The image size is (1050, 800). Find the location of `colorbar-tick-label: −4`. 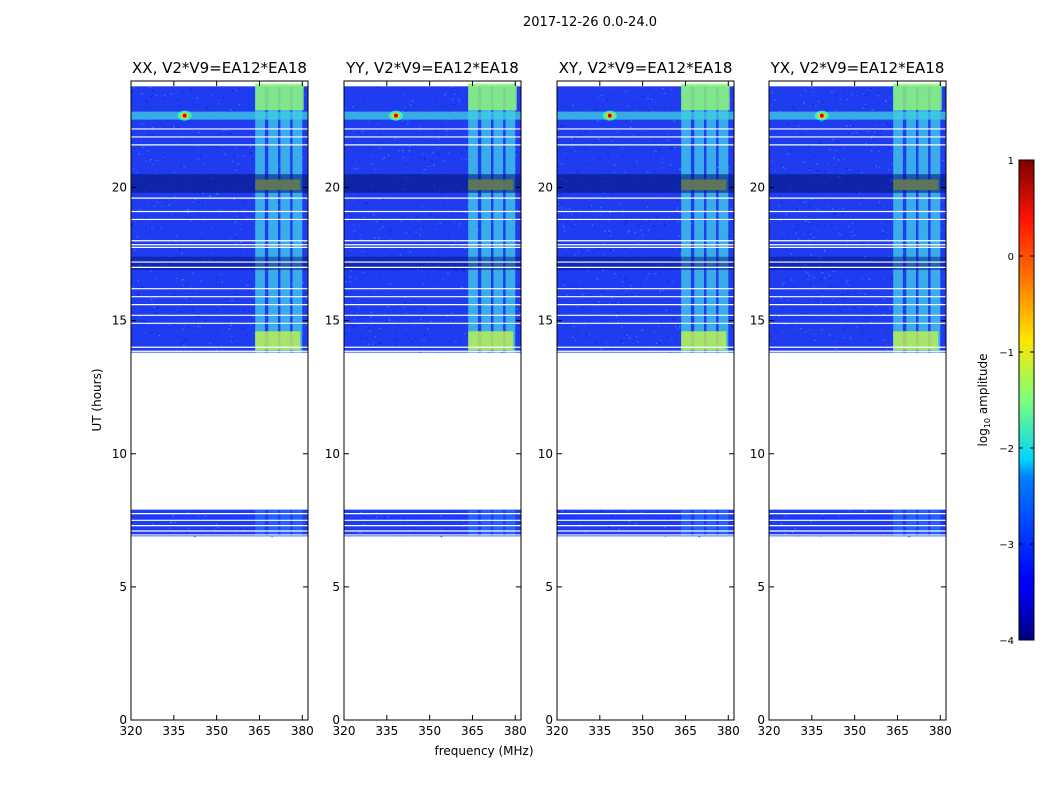

colorbar-tick-label: −4 is located at coordinates (1006, 641).